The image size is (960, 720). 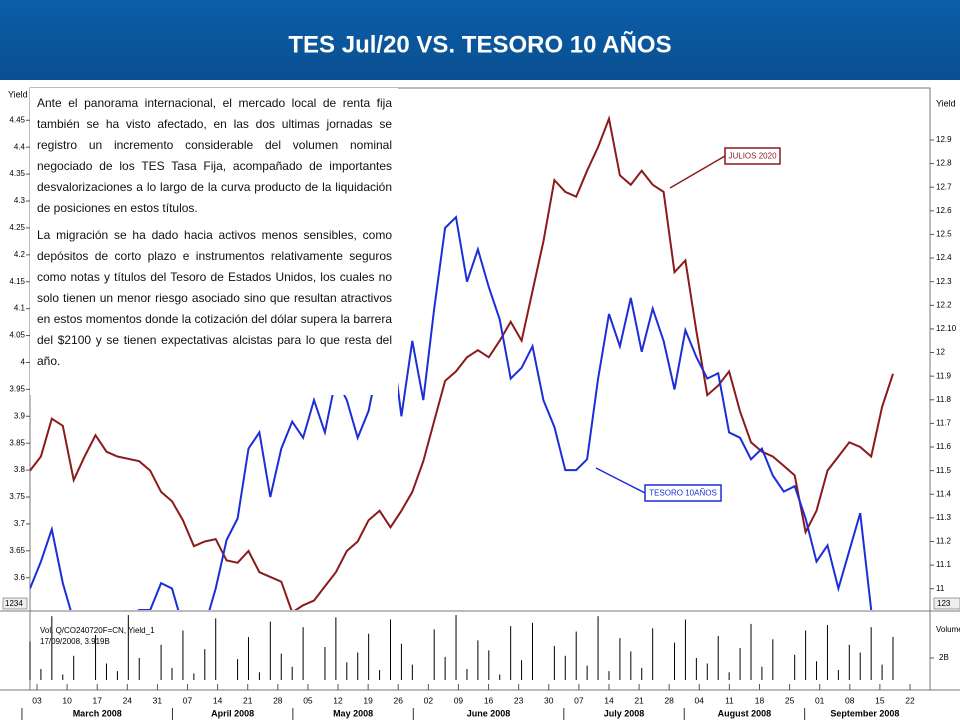 What do you see at coordinates (18, 94) in the screenshot?
I see `y-axis-label: Yield` at bounding box center [18, 94].